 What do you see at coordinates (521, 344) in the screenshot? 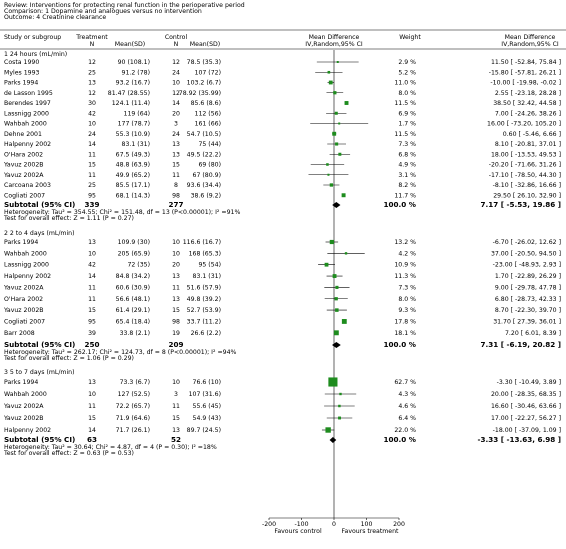
I see `mean-difference: 7.31 [ -6.19, 20.82 ]` at bounding box center [521, 344].